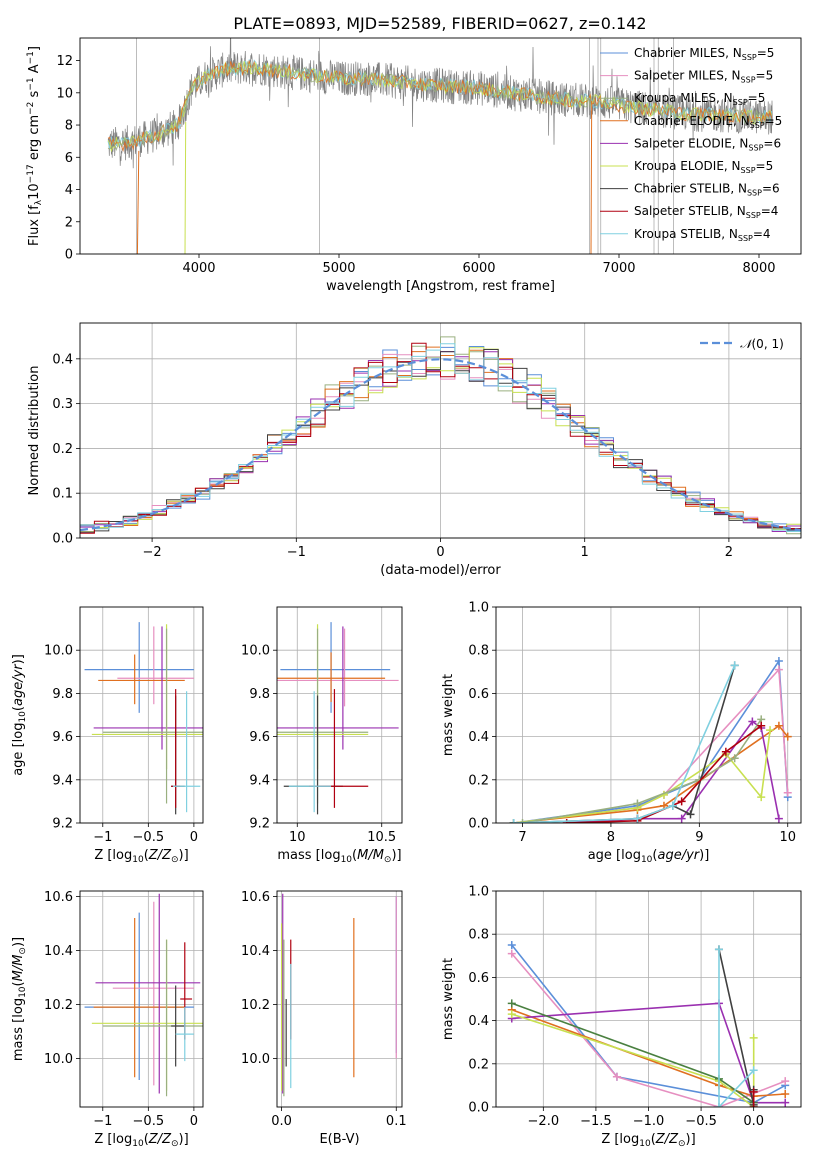  Describe the element at coordinates (339, 1139) in the screenshot. I see `mass_vs_ebv-xlabel: E(B-V)` at that location.